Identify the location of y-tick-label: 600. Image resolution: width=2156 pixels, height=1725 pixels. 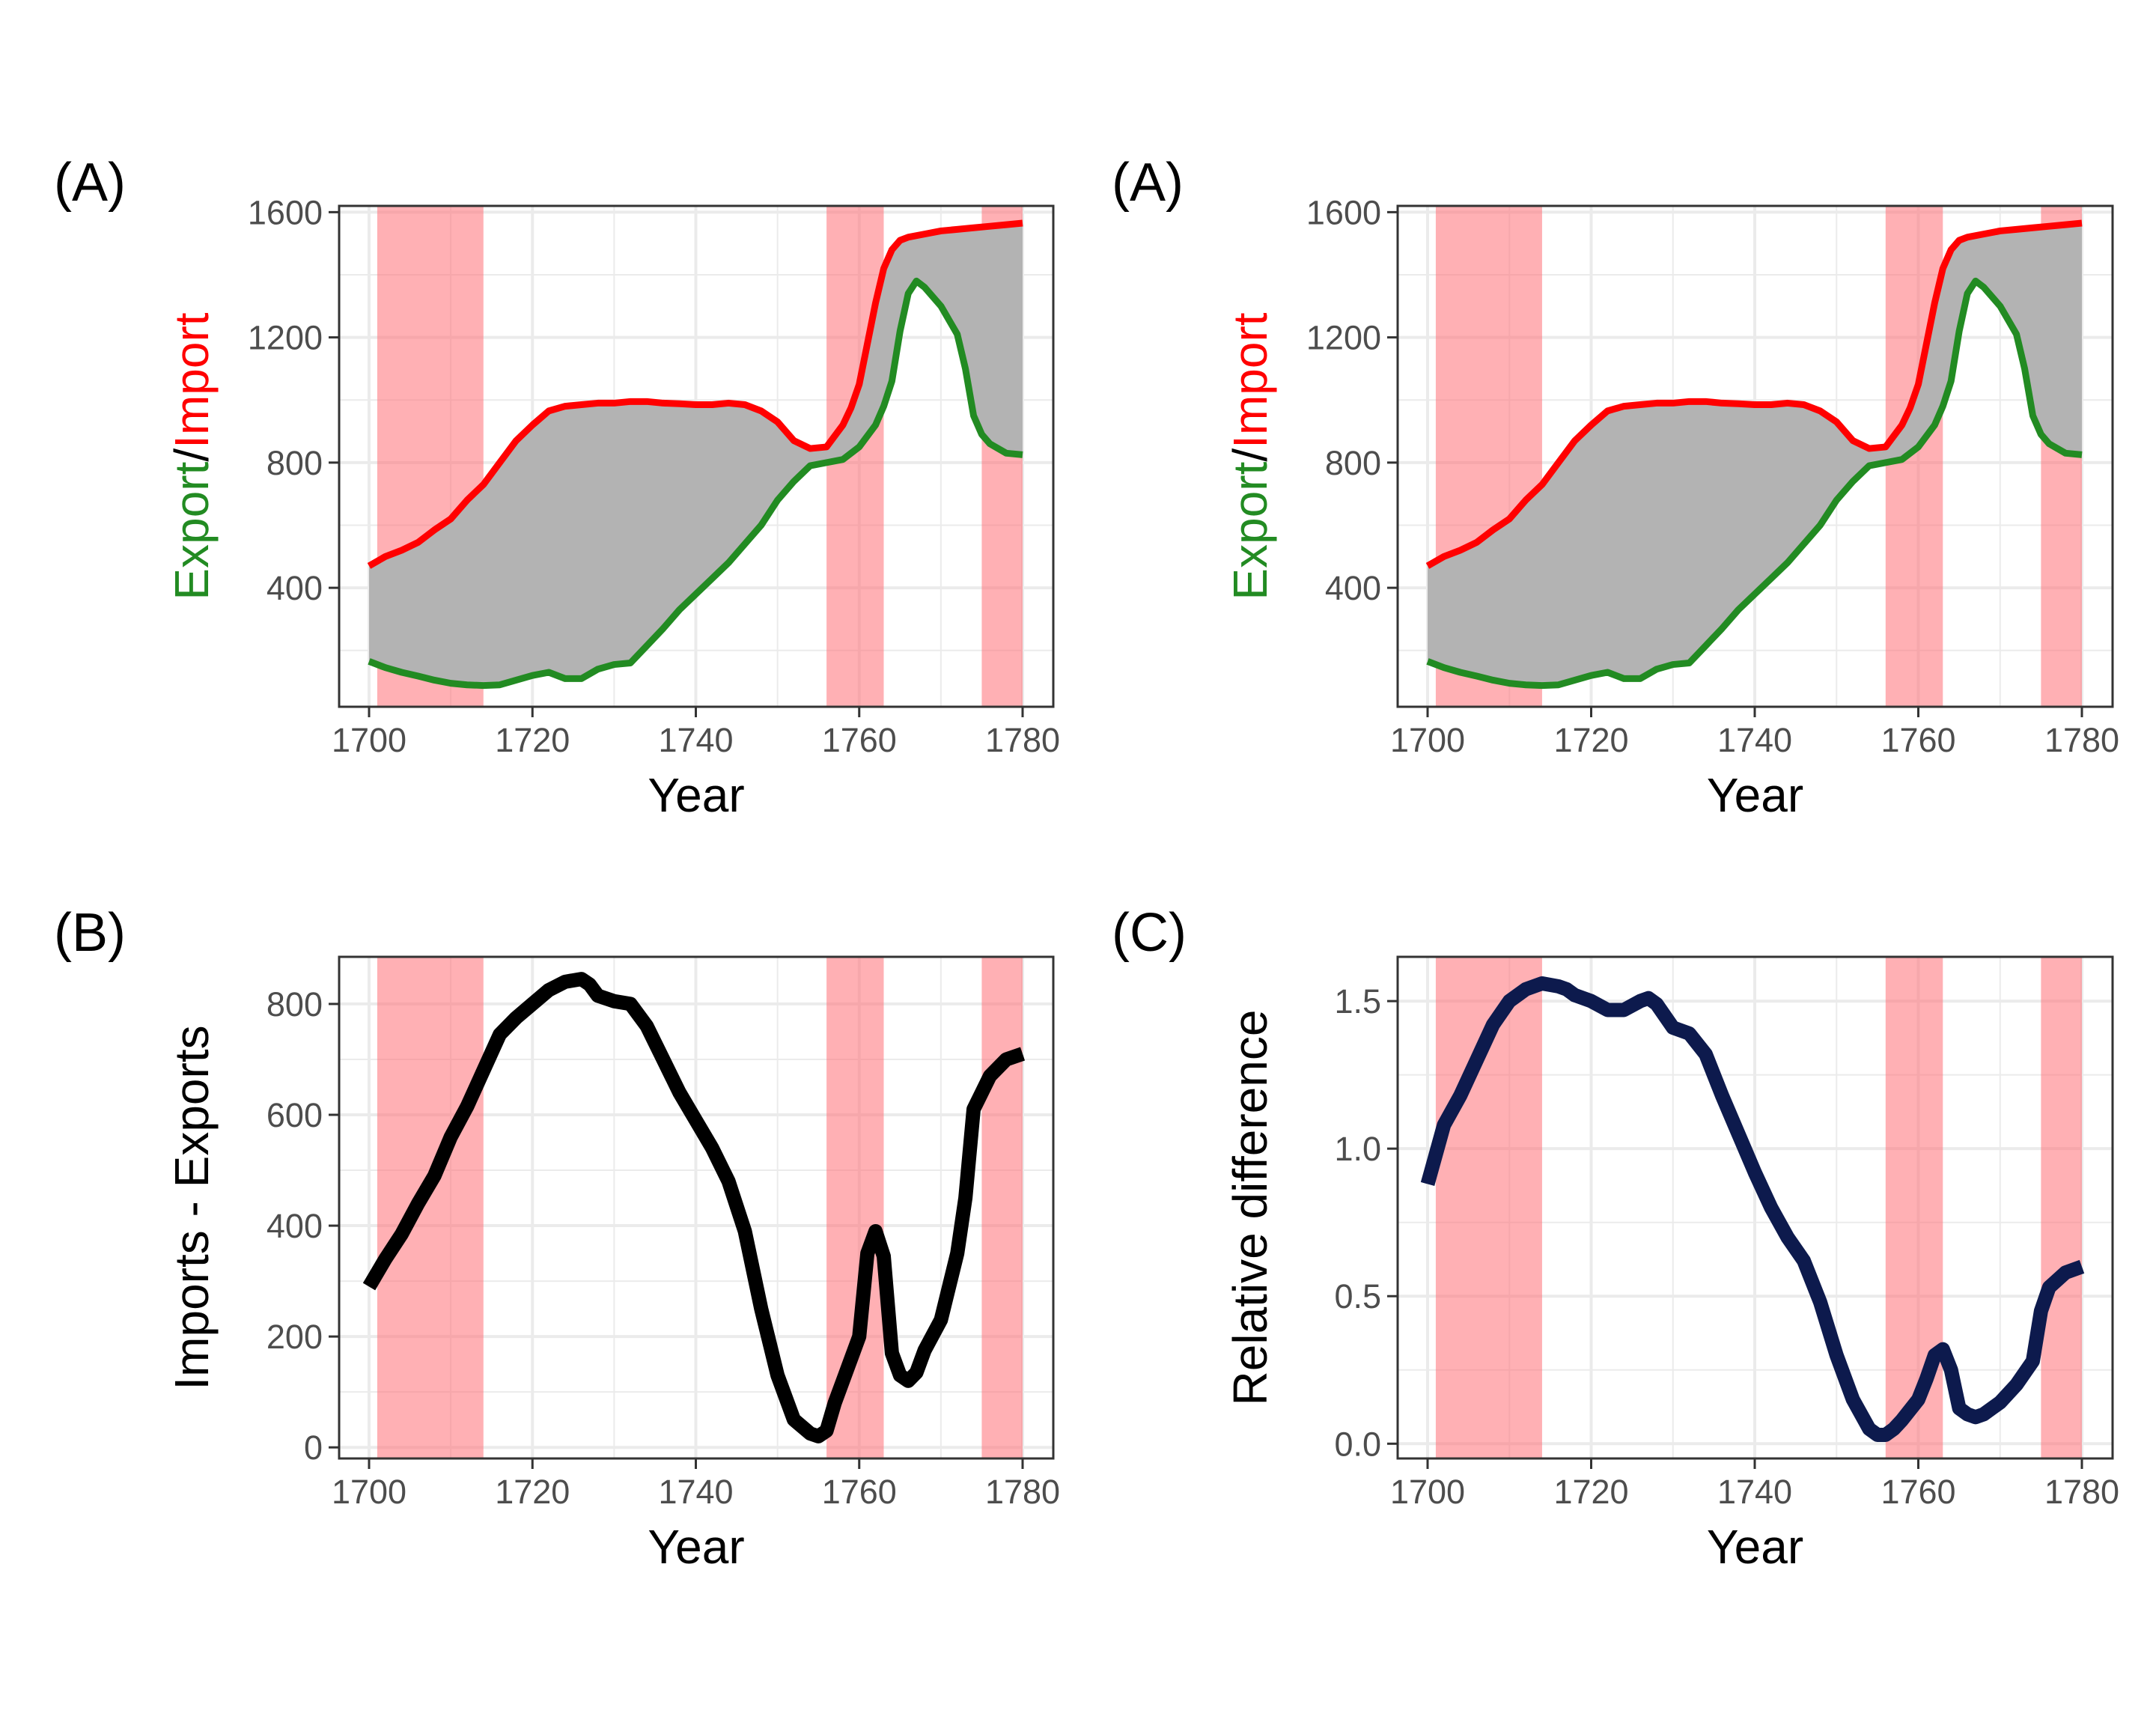
(295, 1115).